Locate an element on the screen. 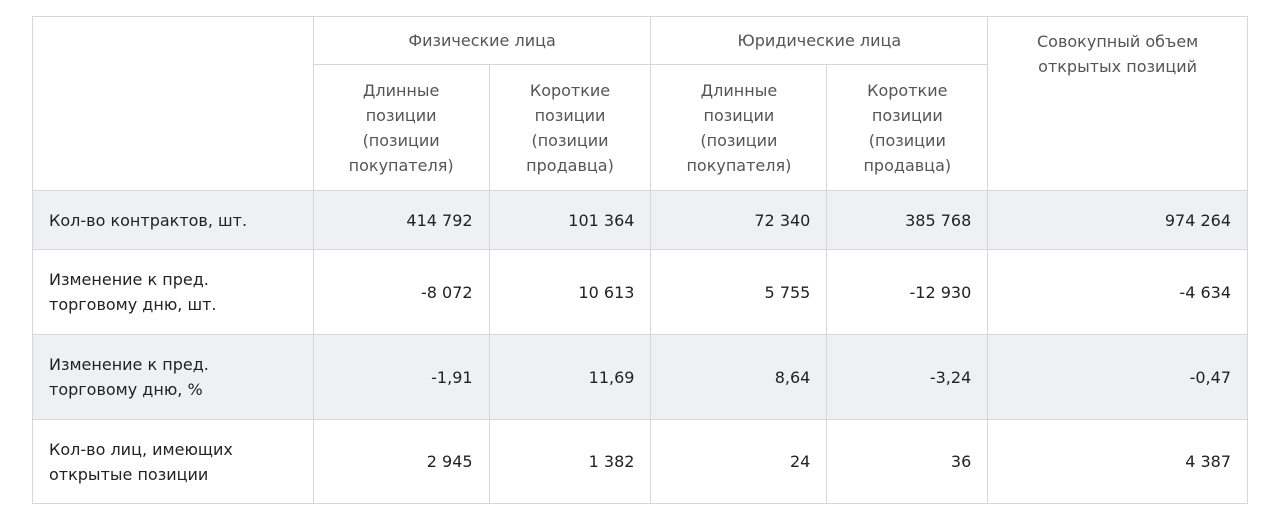 This screenshot has height=509, width=1280. value-cell: 36 is located at coordinates (907, 461).